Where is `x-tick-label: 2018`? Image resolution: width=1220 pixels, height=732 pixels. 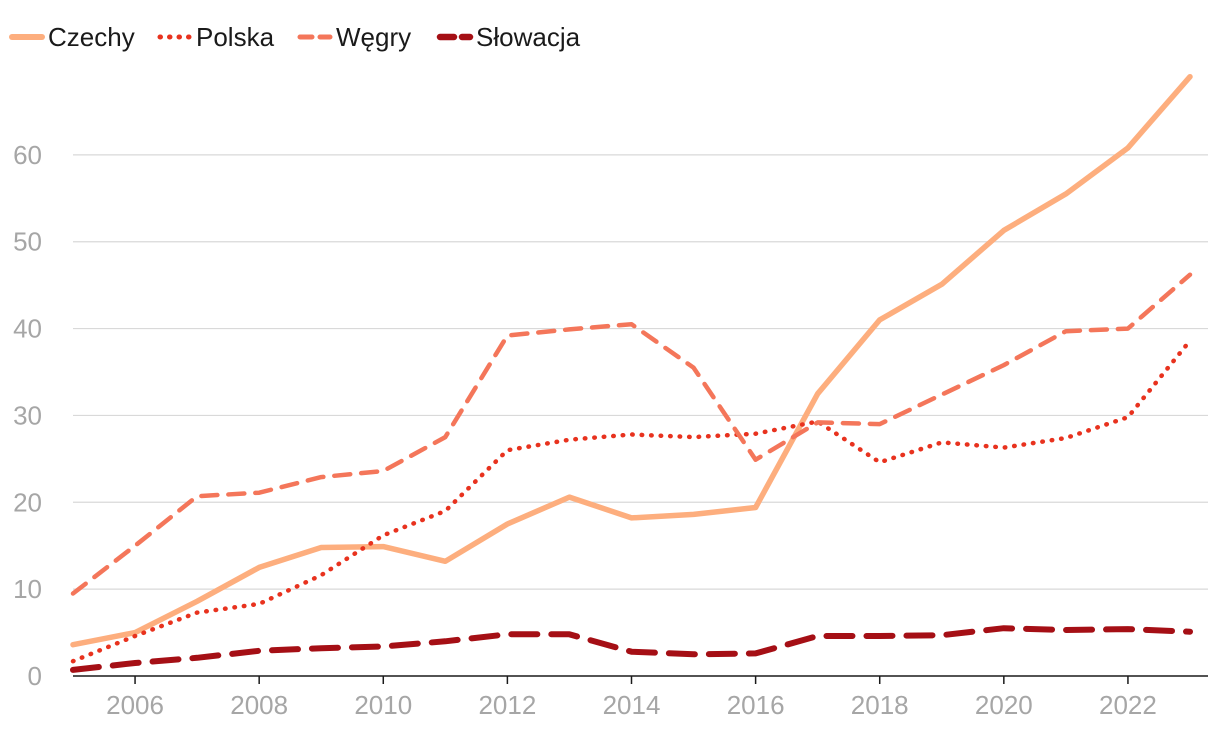 x-tick-label: 2018 is located at coordinates (880, 705).